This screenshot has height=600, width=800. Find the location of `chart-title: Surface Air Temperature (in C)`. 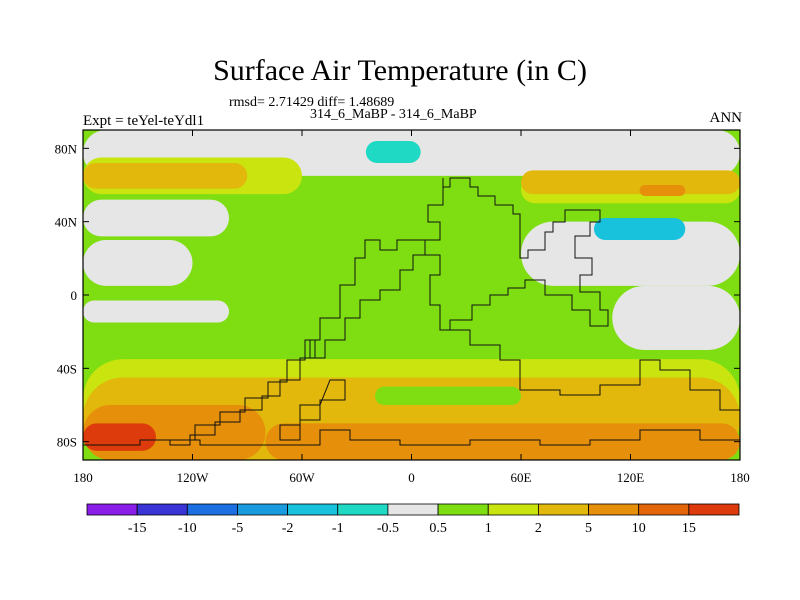

chart-title: Surface Air Temperature (in C) is located at coordinates (400, 70).